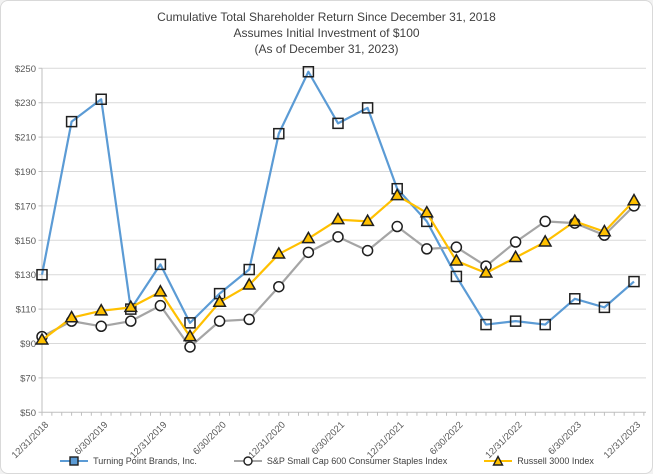  What do you see at coordinates (25, 275) in the screenshot?
I see `svg-text: $130` at bounding box center [25, 275].